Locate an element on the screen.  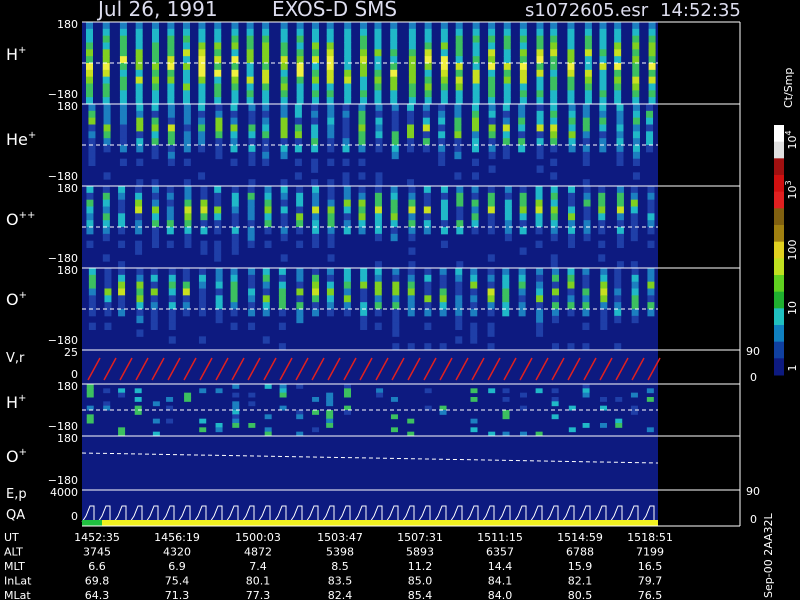
row-label: UT is located at coordinates (11, 537).